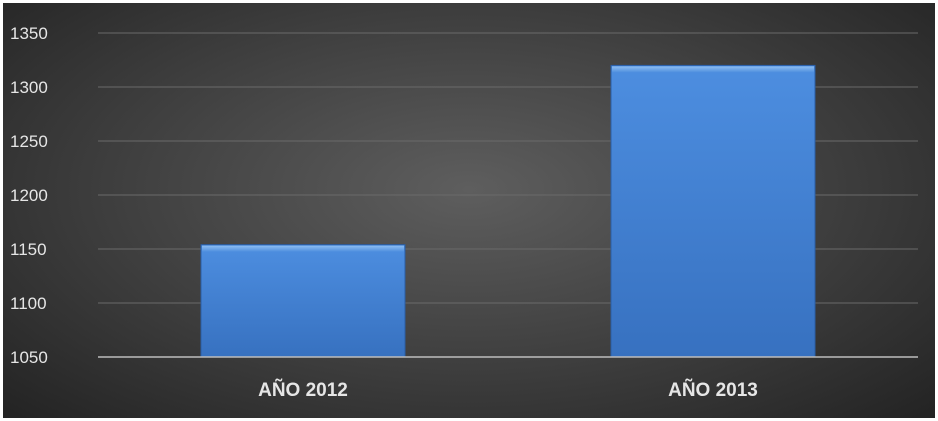  What do you see at coordinates (29, 87) in the screenshot?
I see `y-tick-label: 1300` at bounding box center [29, 87].